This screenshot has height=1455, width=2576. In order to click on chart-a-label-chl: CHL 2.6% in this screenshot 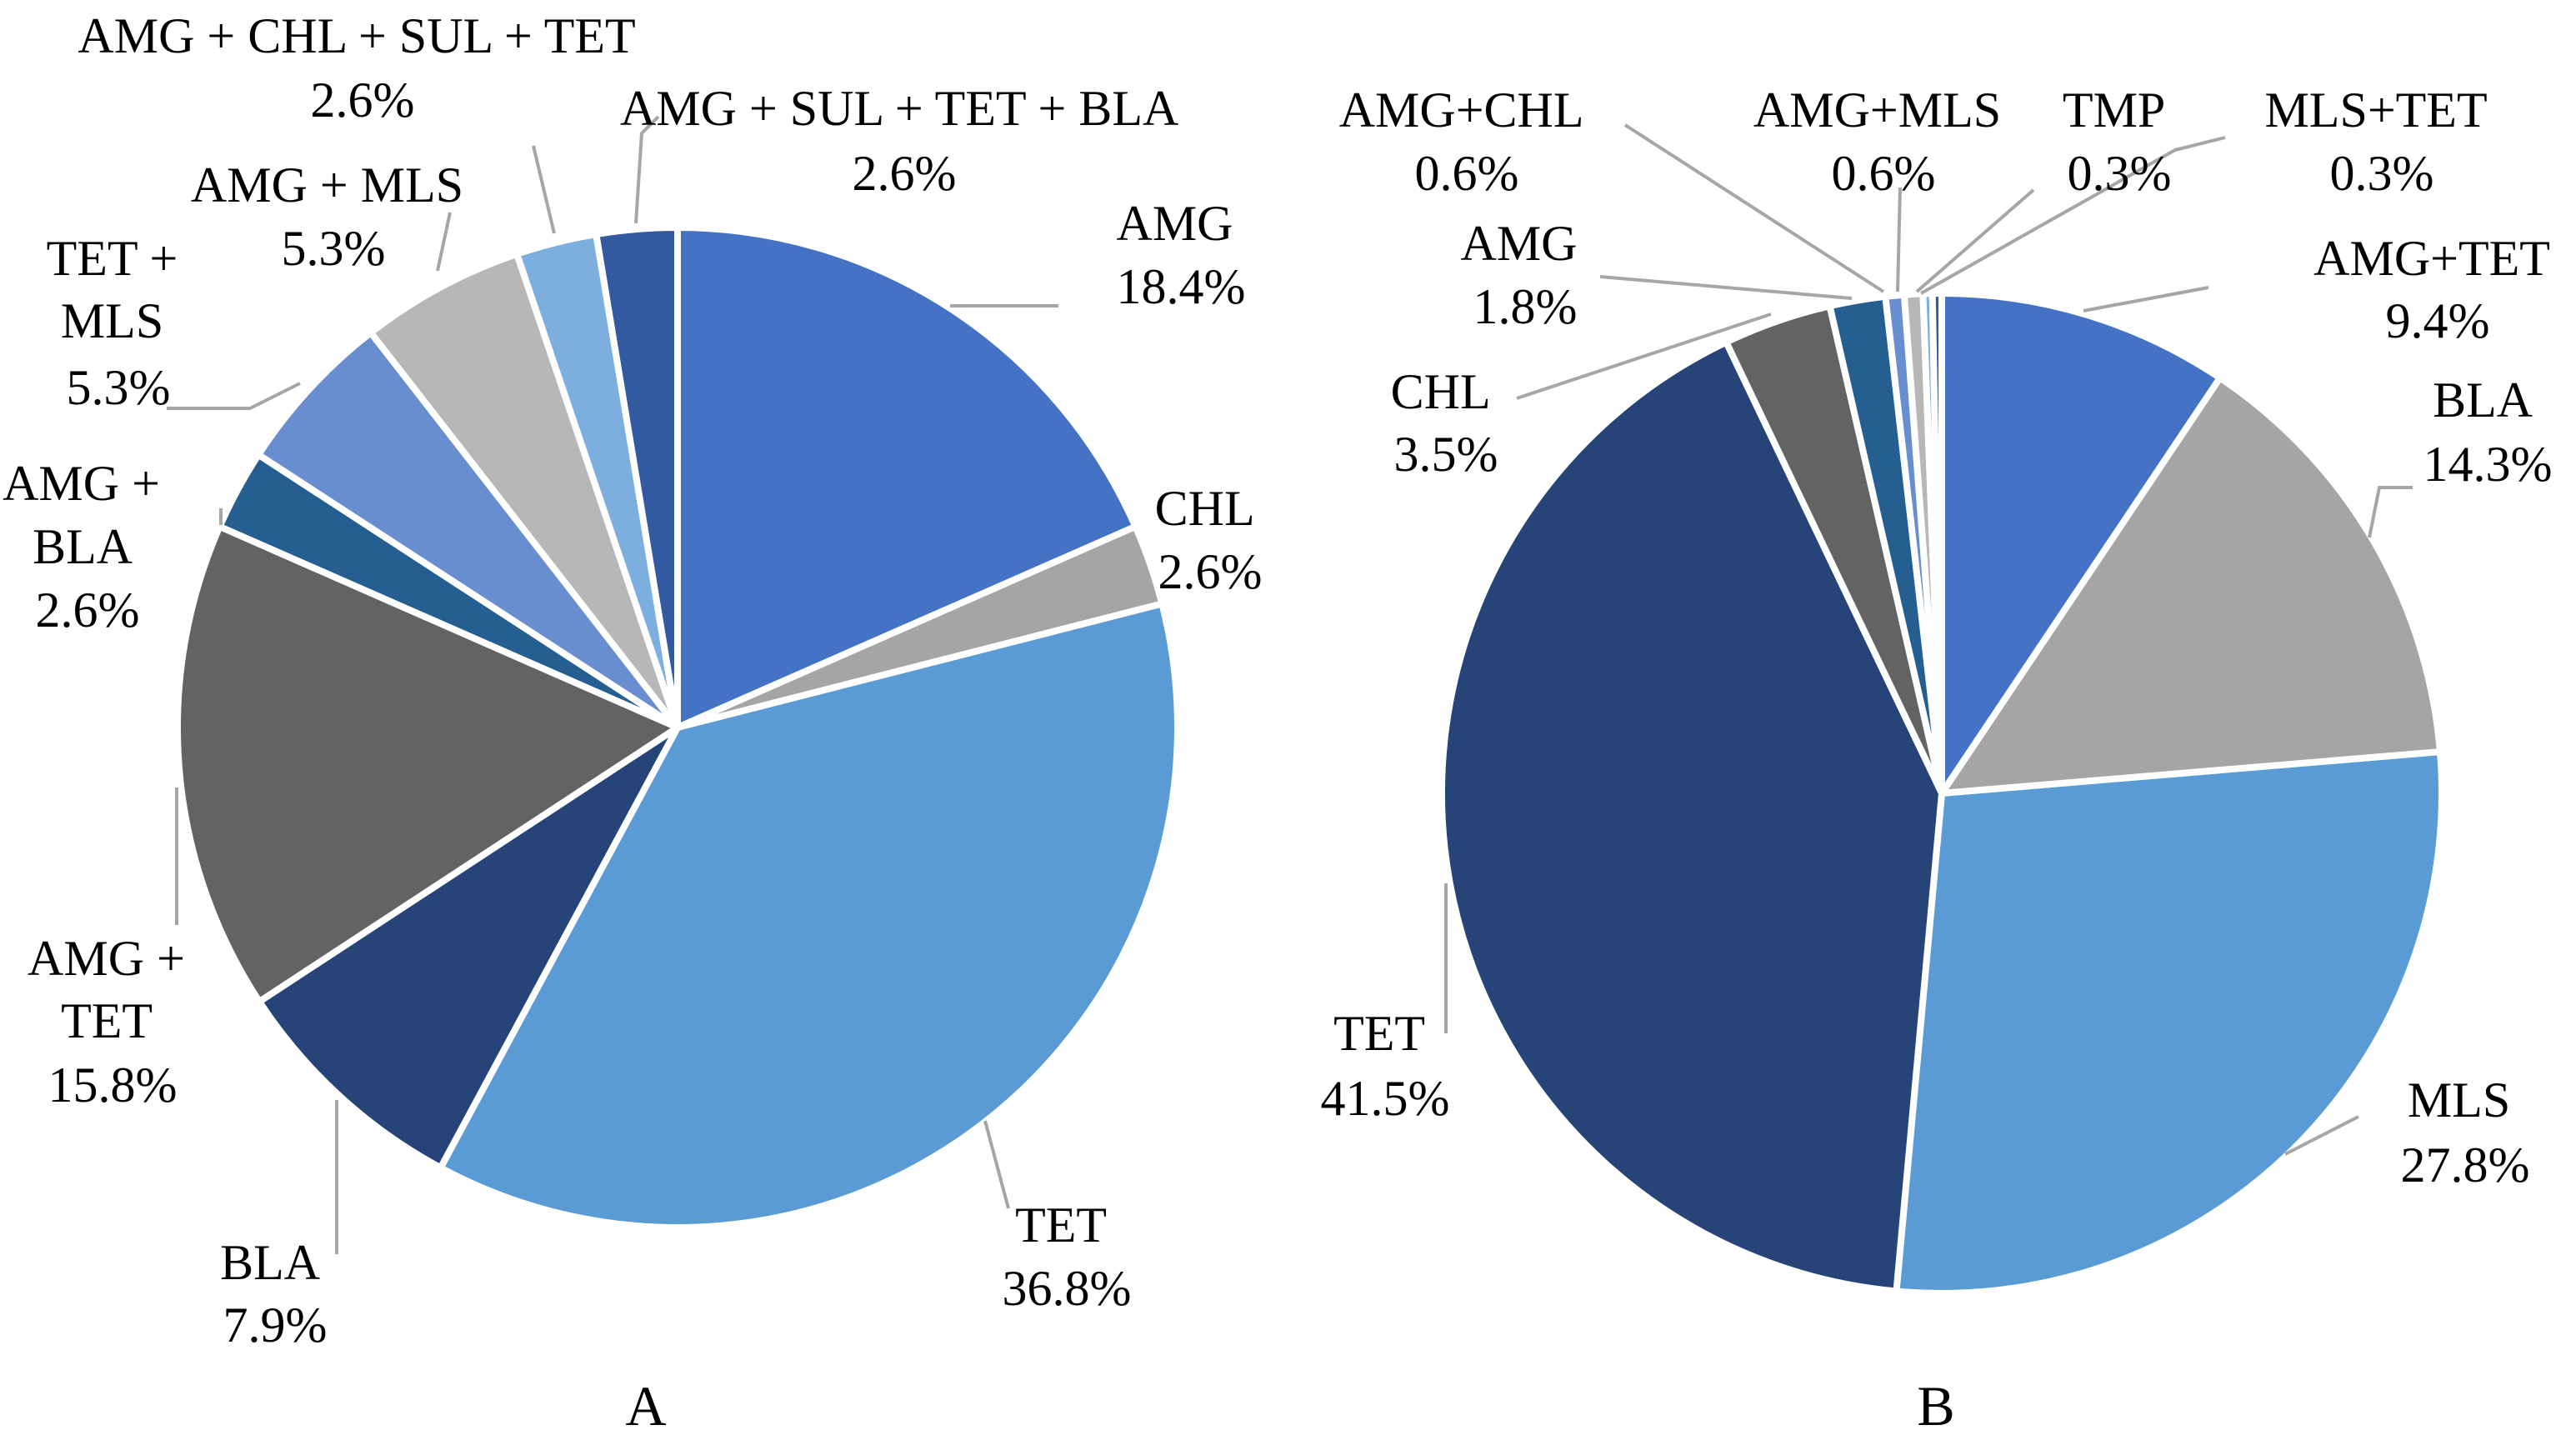, I will do `click(1210, 540)`.